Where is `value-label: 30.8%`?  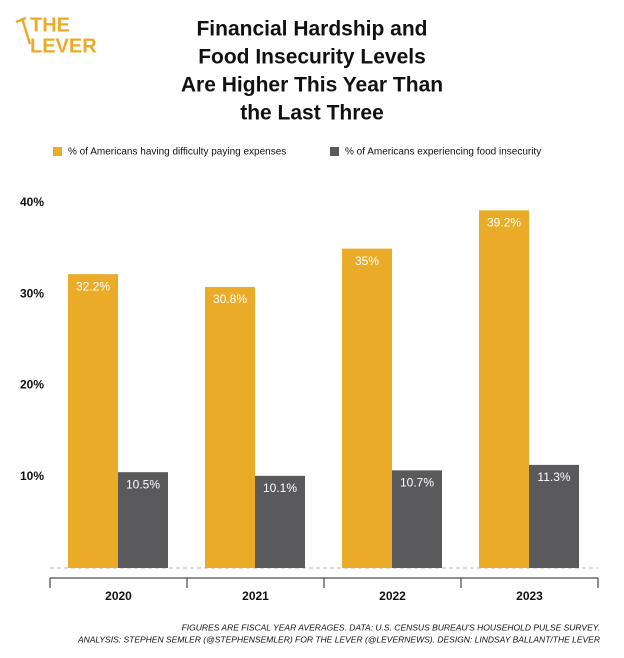 value-label: 30.8% is located at coordinates (230, 299).